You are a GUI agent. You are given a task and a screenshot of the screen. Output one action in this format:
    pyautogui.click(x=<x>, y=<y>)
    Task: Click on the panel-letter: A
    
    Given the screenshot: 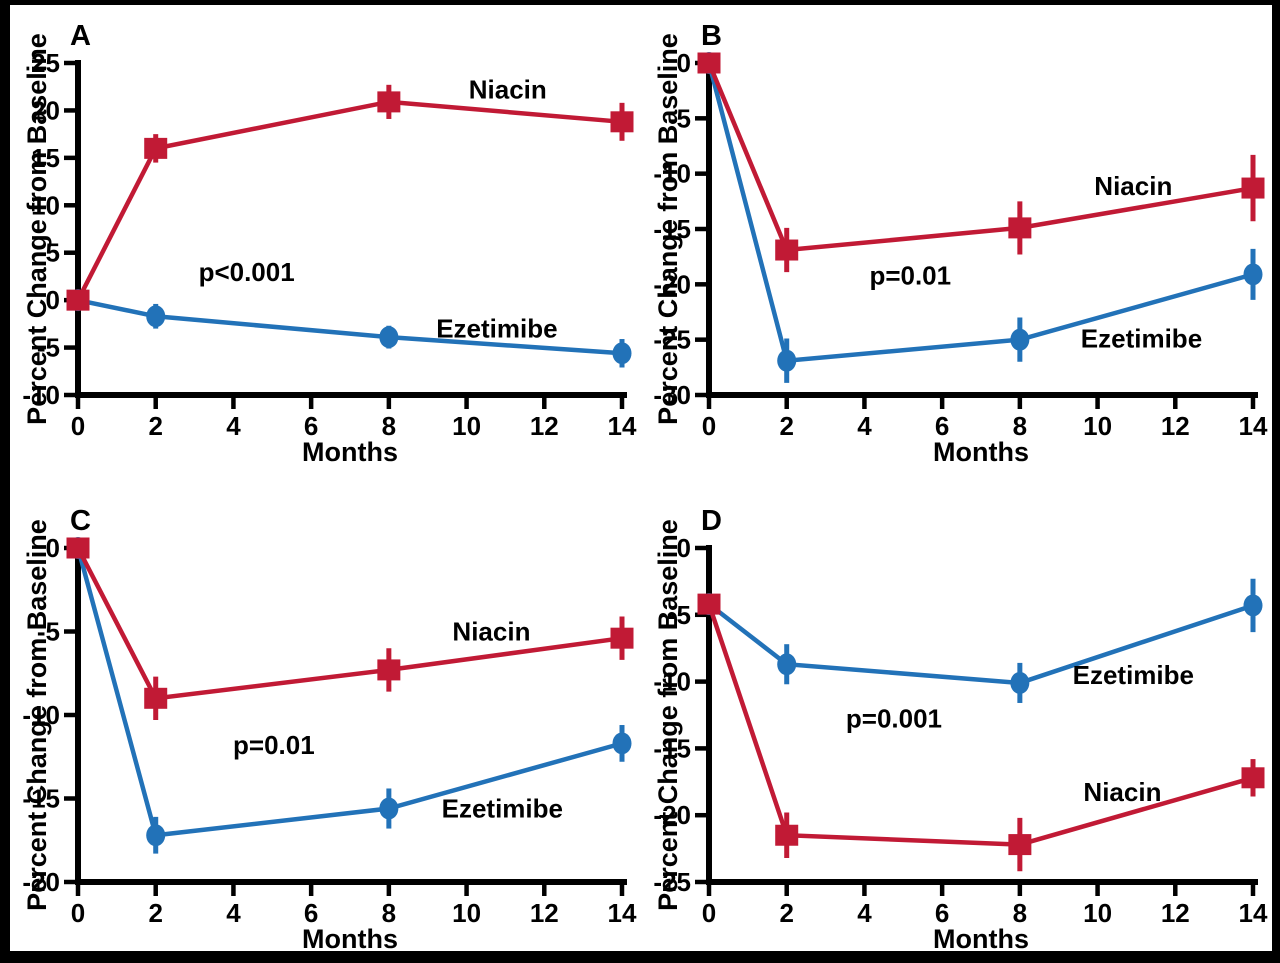 What is the action you would take?
    pyautogui.click(x=80, y=36)
    